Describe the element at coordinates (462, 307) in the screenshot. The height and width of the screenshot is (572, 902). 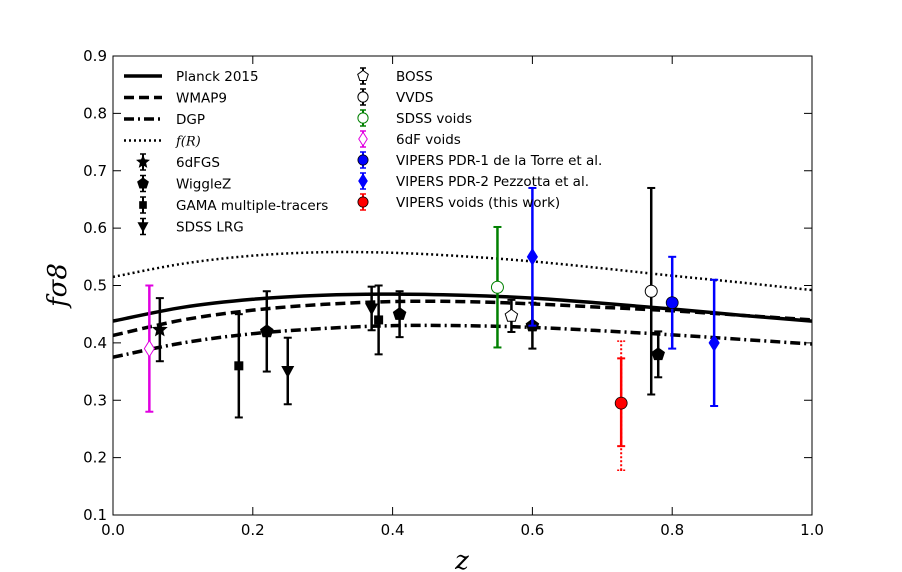
I see `curve-planck-2015` at that location.